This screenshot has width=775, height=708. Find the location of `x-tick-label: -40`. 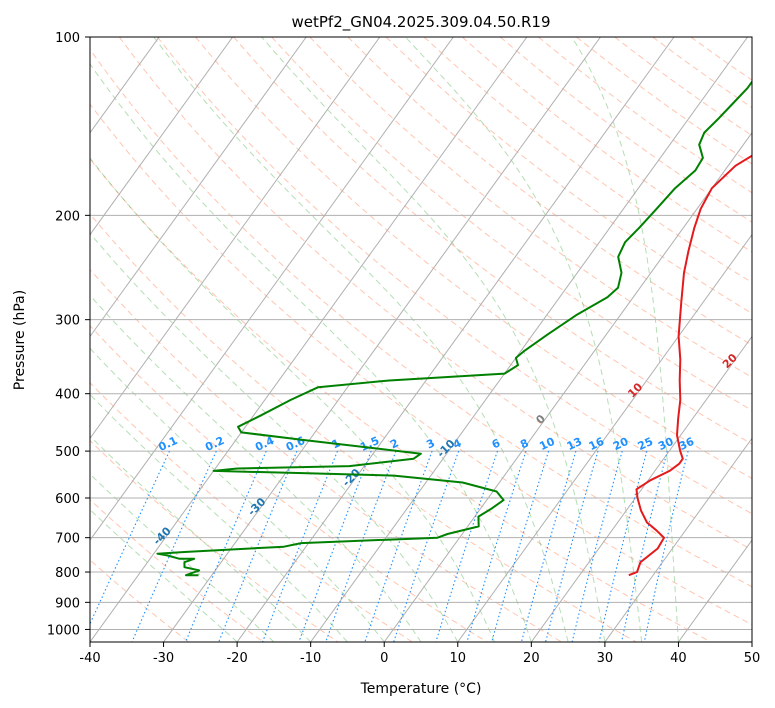

x-tick-label: -40 is located at coordinates (89, 658).